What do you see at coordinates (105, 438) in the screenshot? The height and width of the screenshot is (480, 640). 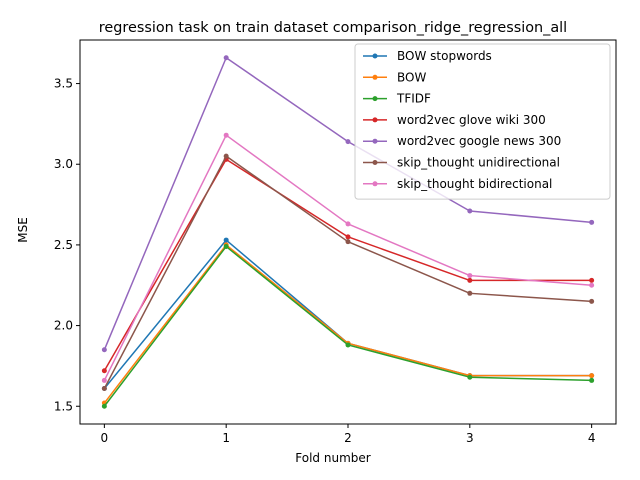 I see `x-tick-label: 0` at bounding box center [105, 438].